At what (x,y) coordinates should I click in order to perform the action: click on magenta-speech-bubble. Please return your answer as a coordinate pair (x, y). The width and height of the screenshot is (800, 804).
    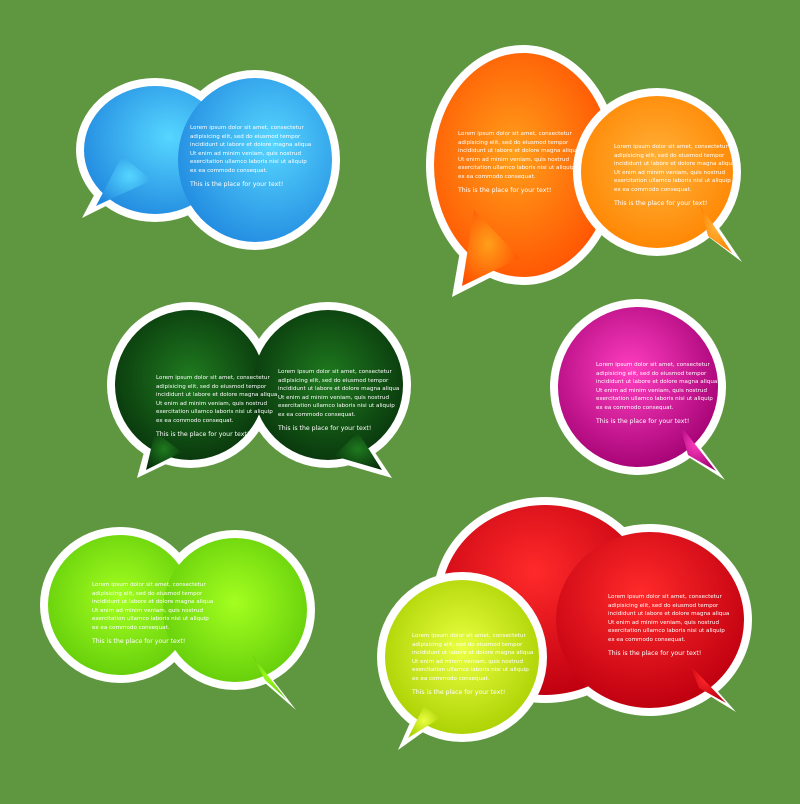
    Looking at the image, I should click on (638, 389).